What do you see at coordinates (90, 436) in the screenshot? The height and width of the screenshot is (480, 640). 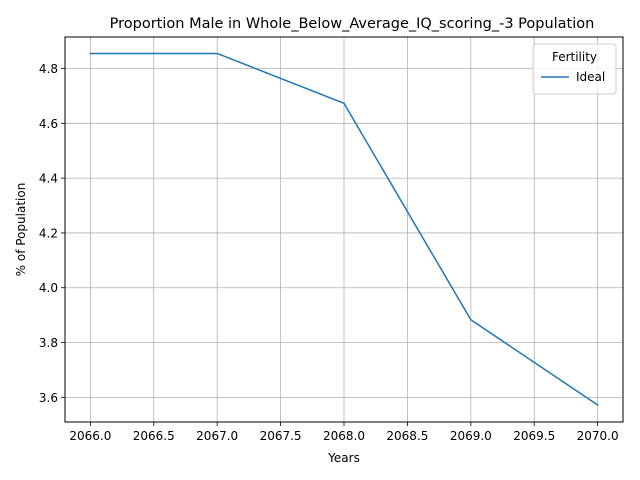 I see `x-tick-label: 2066.0` at bounding box center [90, 436].